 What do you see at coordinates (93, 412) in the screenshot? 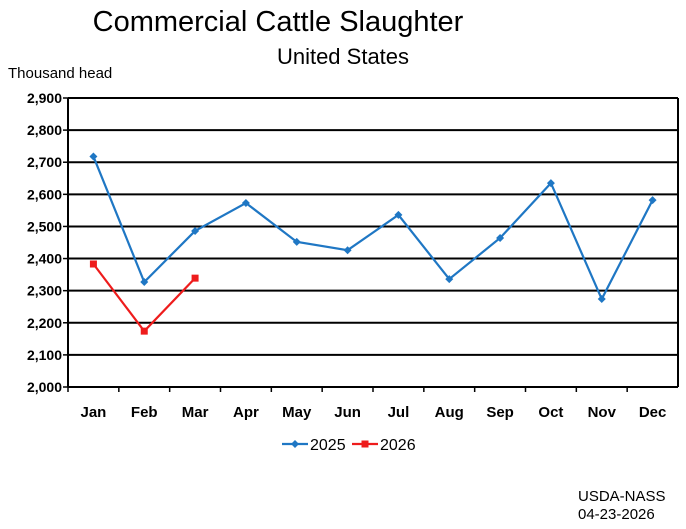
I see `x-tick-label: Jan` at bounding box center [93, 412].